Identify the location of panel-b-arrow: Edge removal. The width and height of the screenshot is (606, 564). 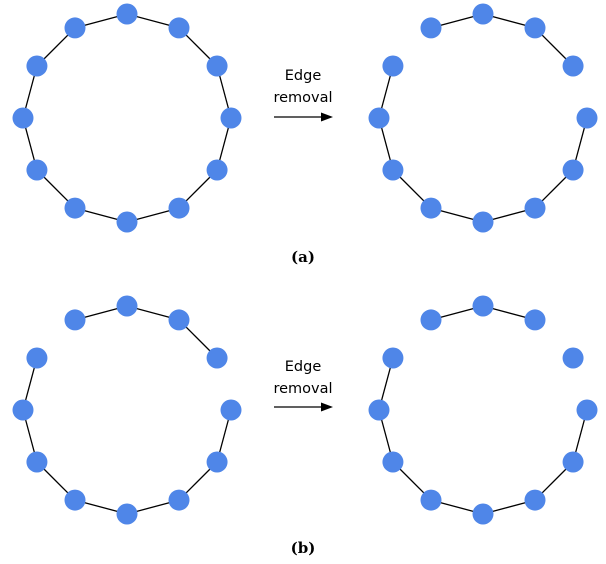
(303, 385).